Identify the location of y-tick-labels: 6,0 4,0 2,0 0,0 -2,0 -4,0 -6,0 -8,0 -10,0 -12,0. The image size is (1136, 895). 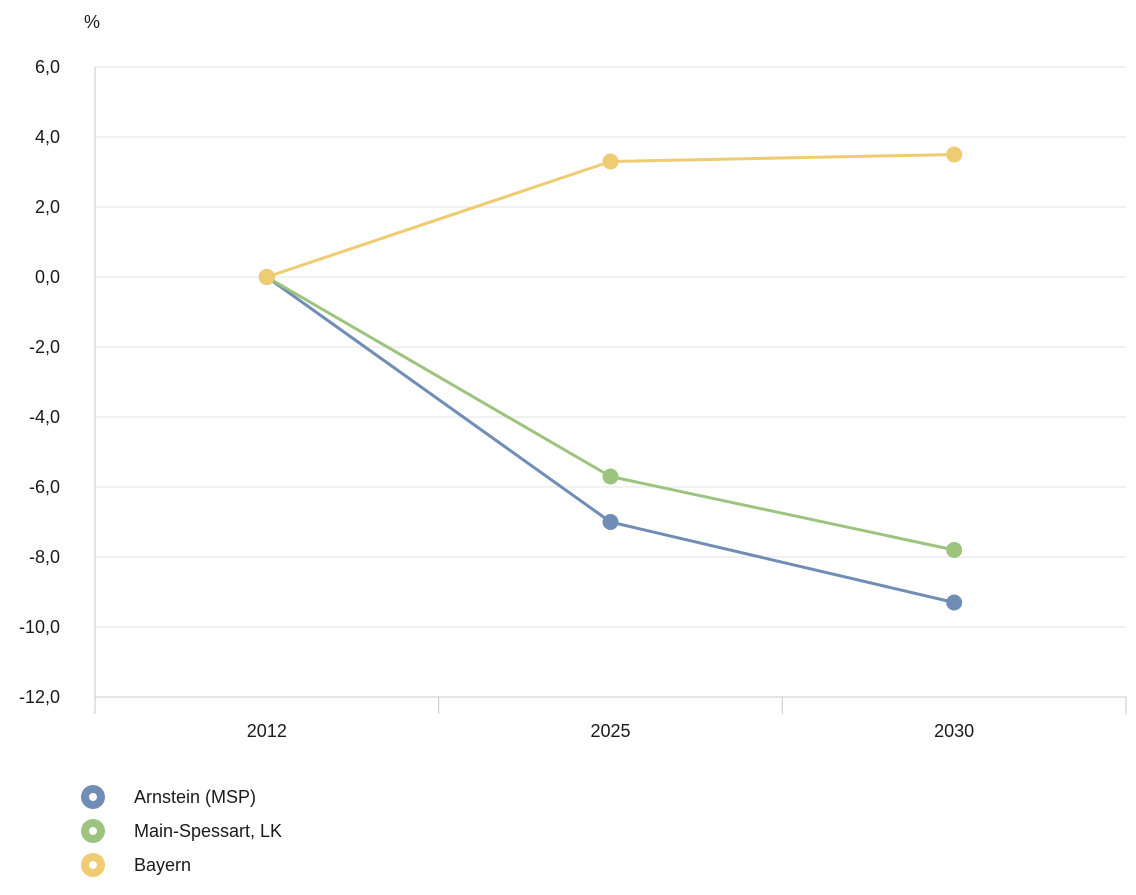
(39, 382).